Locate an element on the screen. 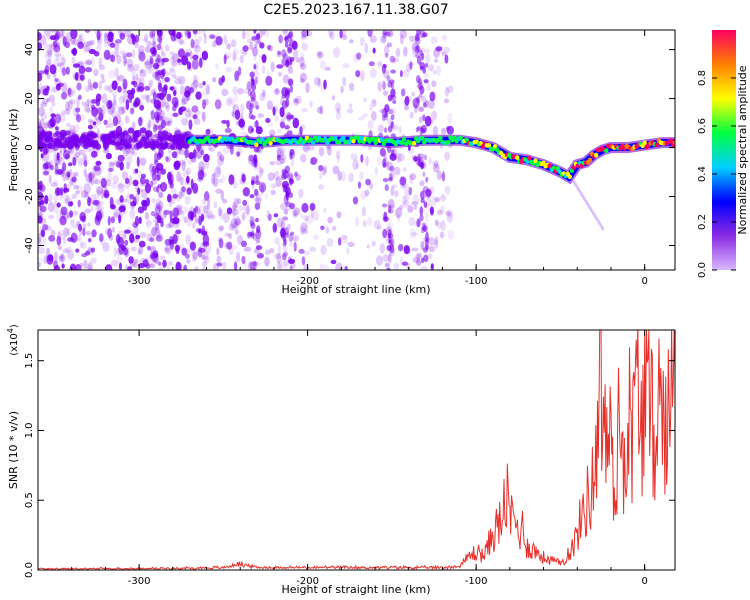  spectrogram-y-tick-label: 20 is located at coordinates (29, 98).